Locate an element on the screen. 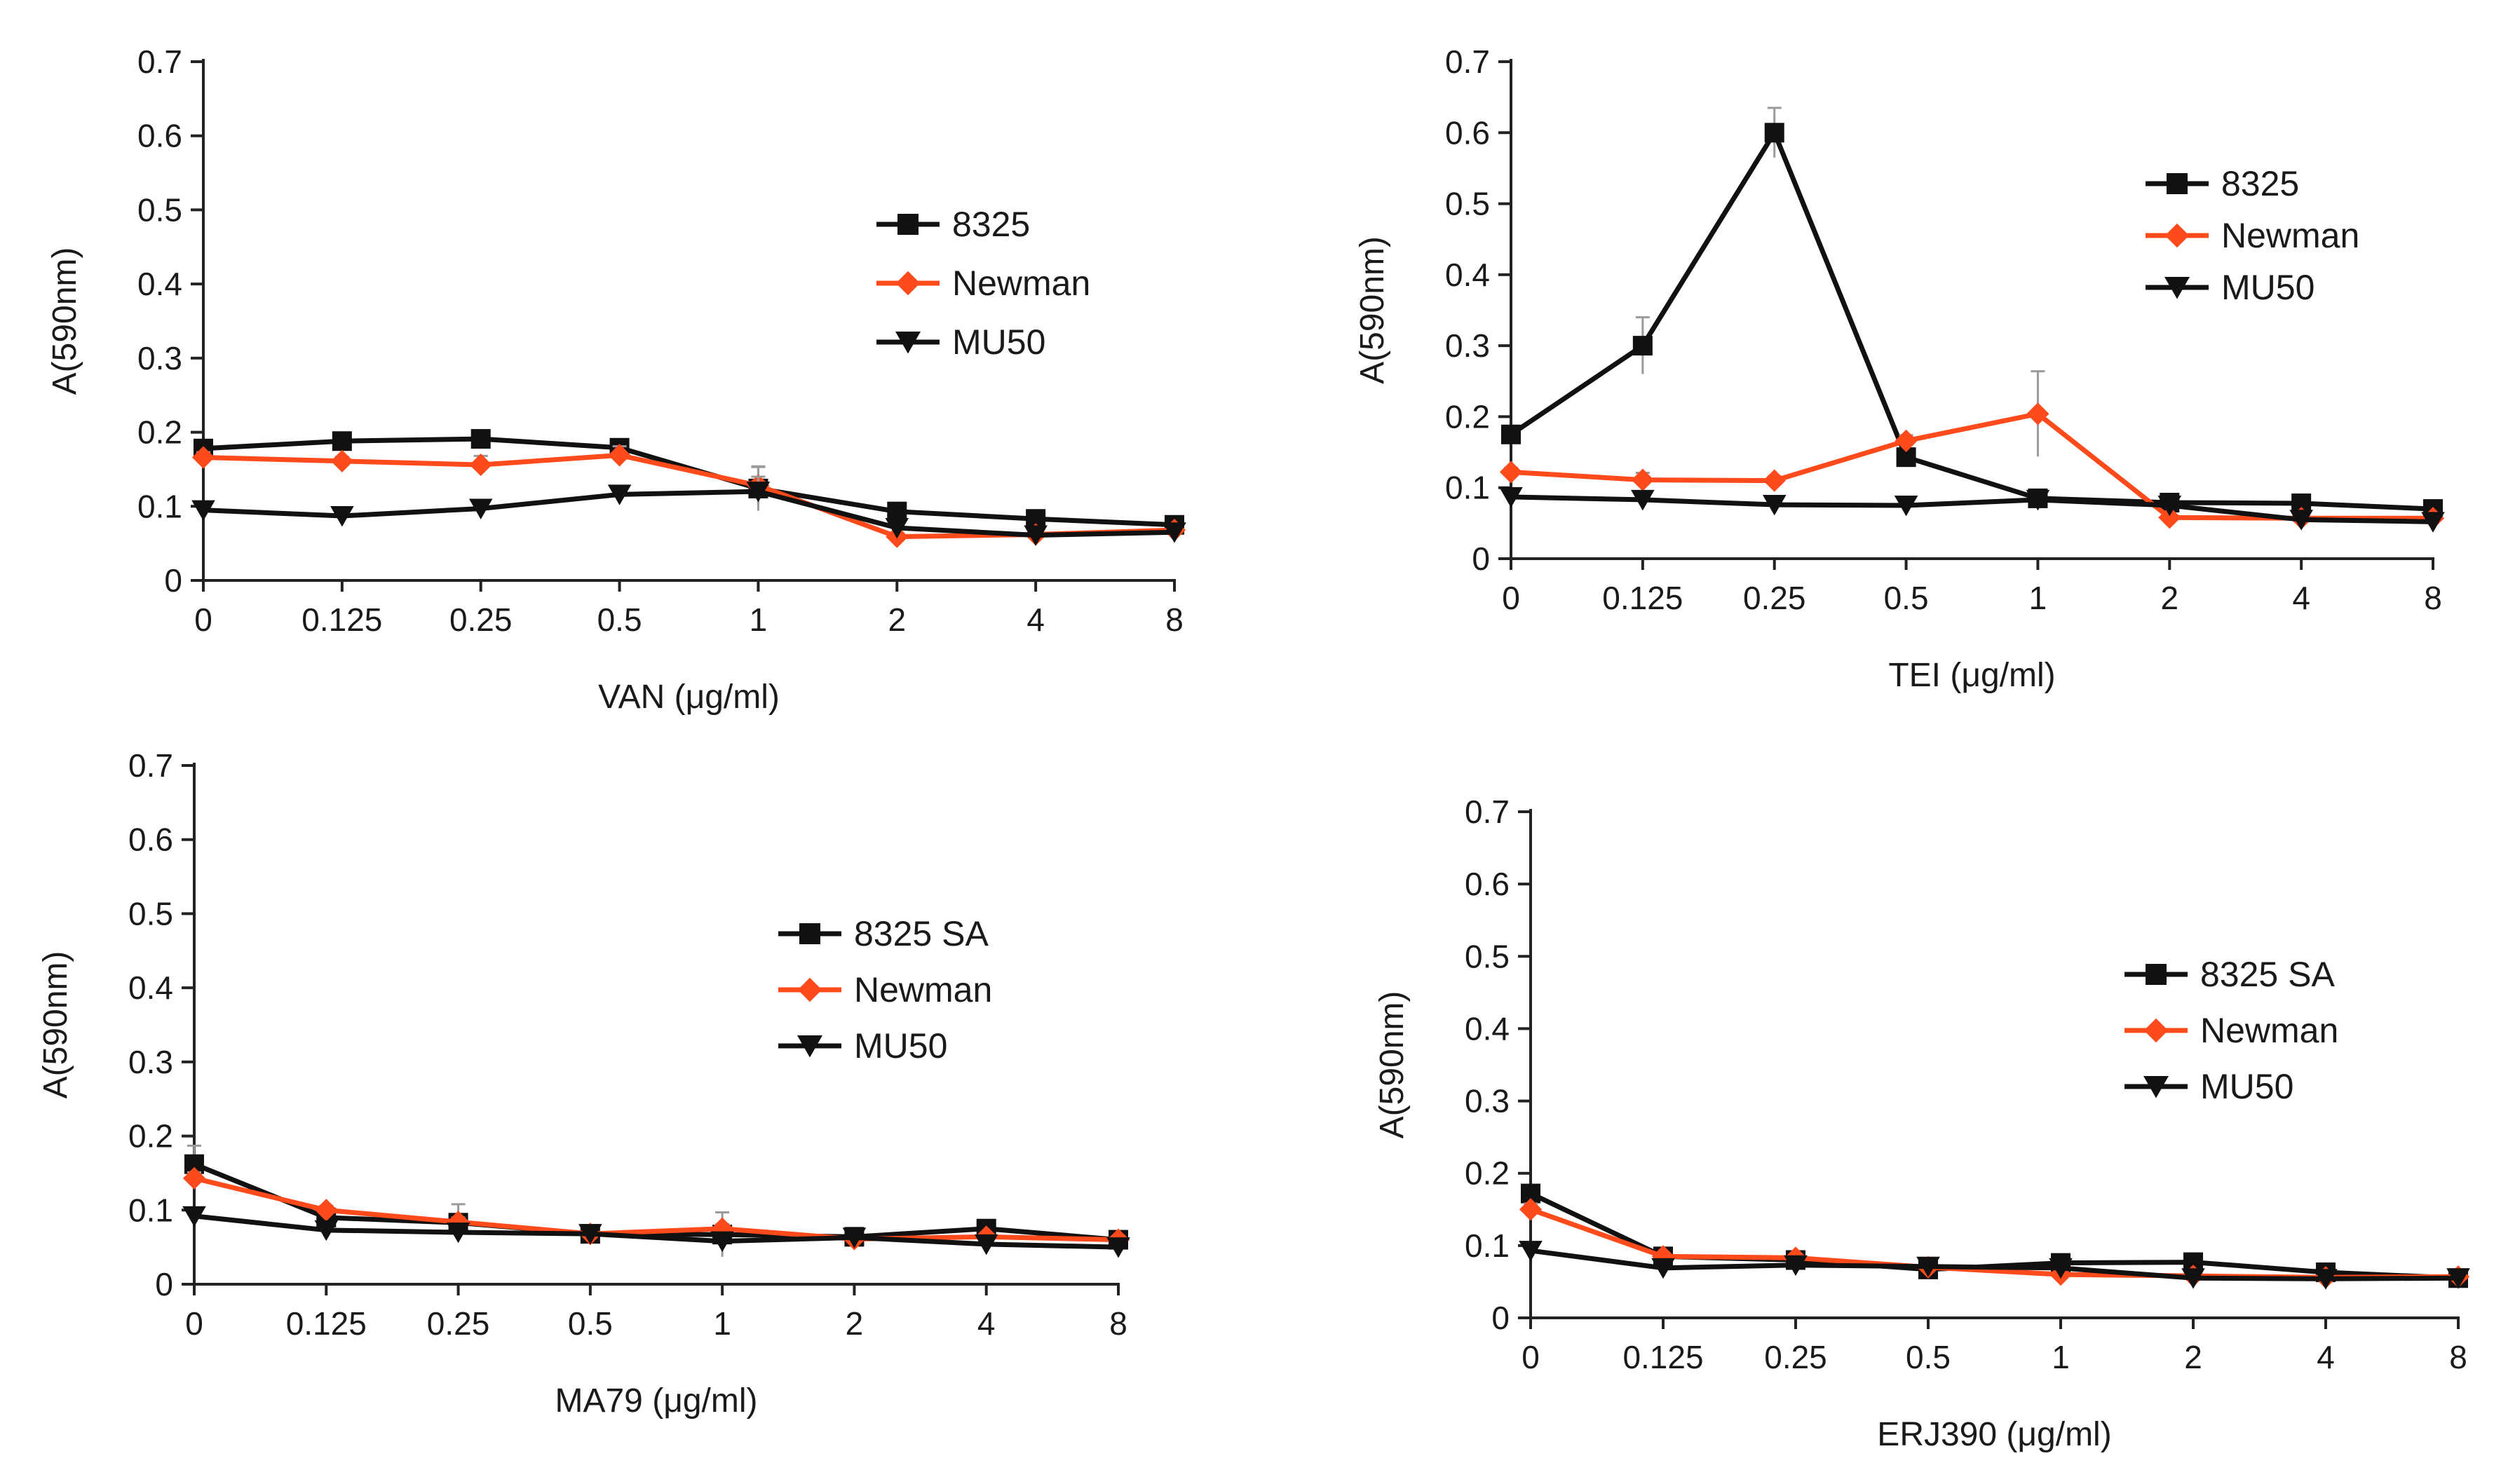  x-tick-label: 0.5 is located at coordinates (1928, 1357).